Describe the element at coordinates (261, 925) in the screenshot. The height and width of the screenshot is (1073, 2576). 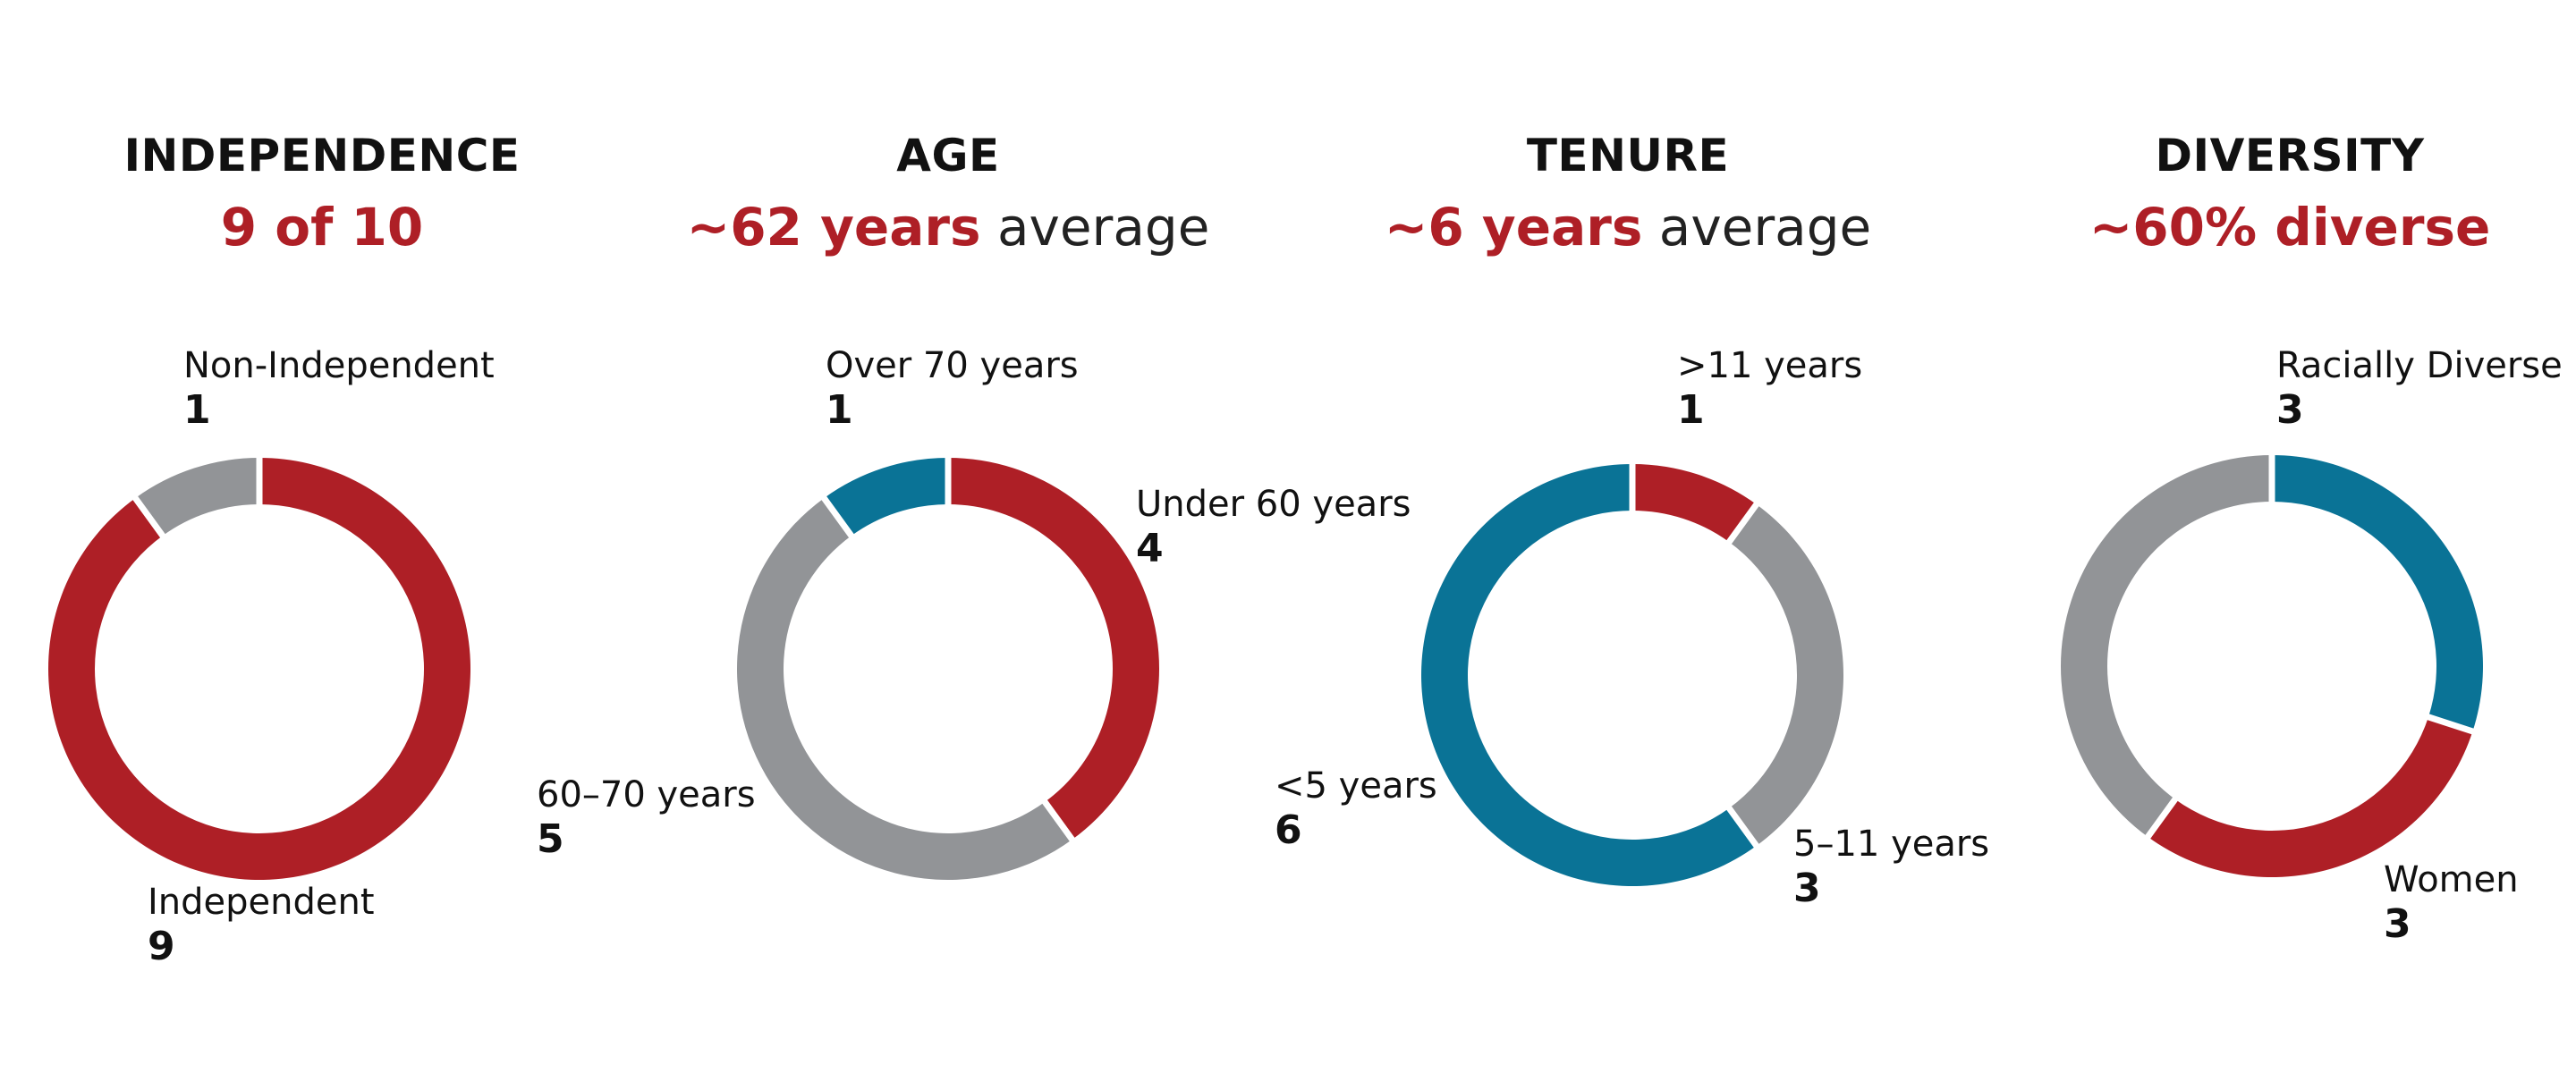
I see `label-independent: Independent 9` at that location.